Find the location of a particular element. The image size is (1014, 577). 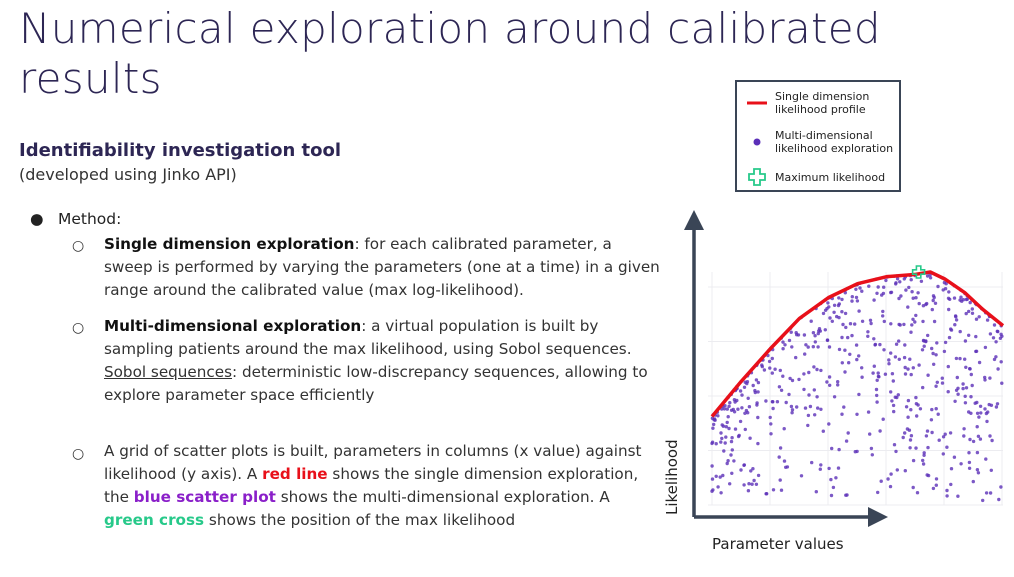

legend-item: Maximum likelihood is located at coordinates (824, 177).